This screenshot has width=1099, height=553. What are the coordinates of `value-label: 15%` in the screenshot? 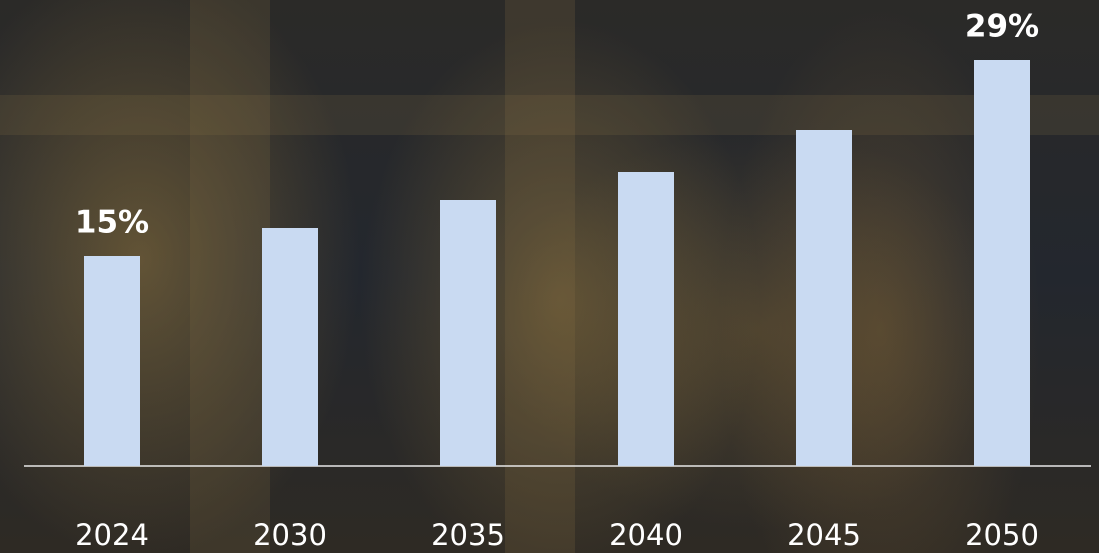 It's located at (112, 223).